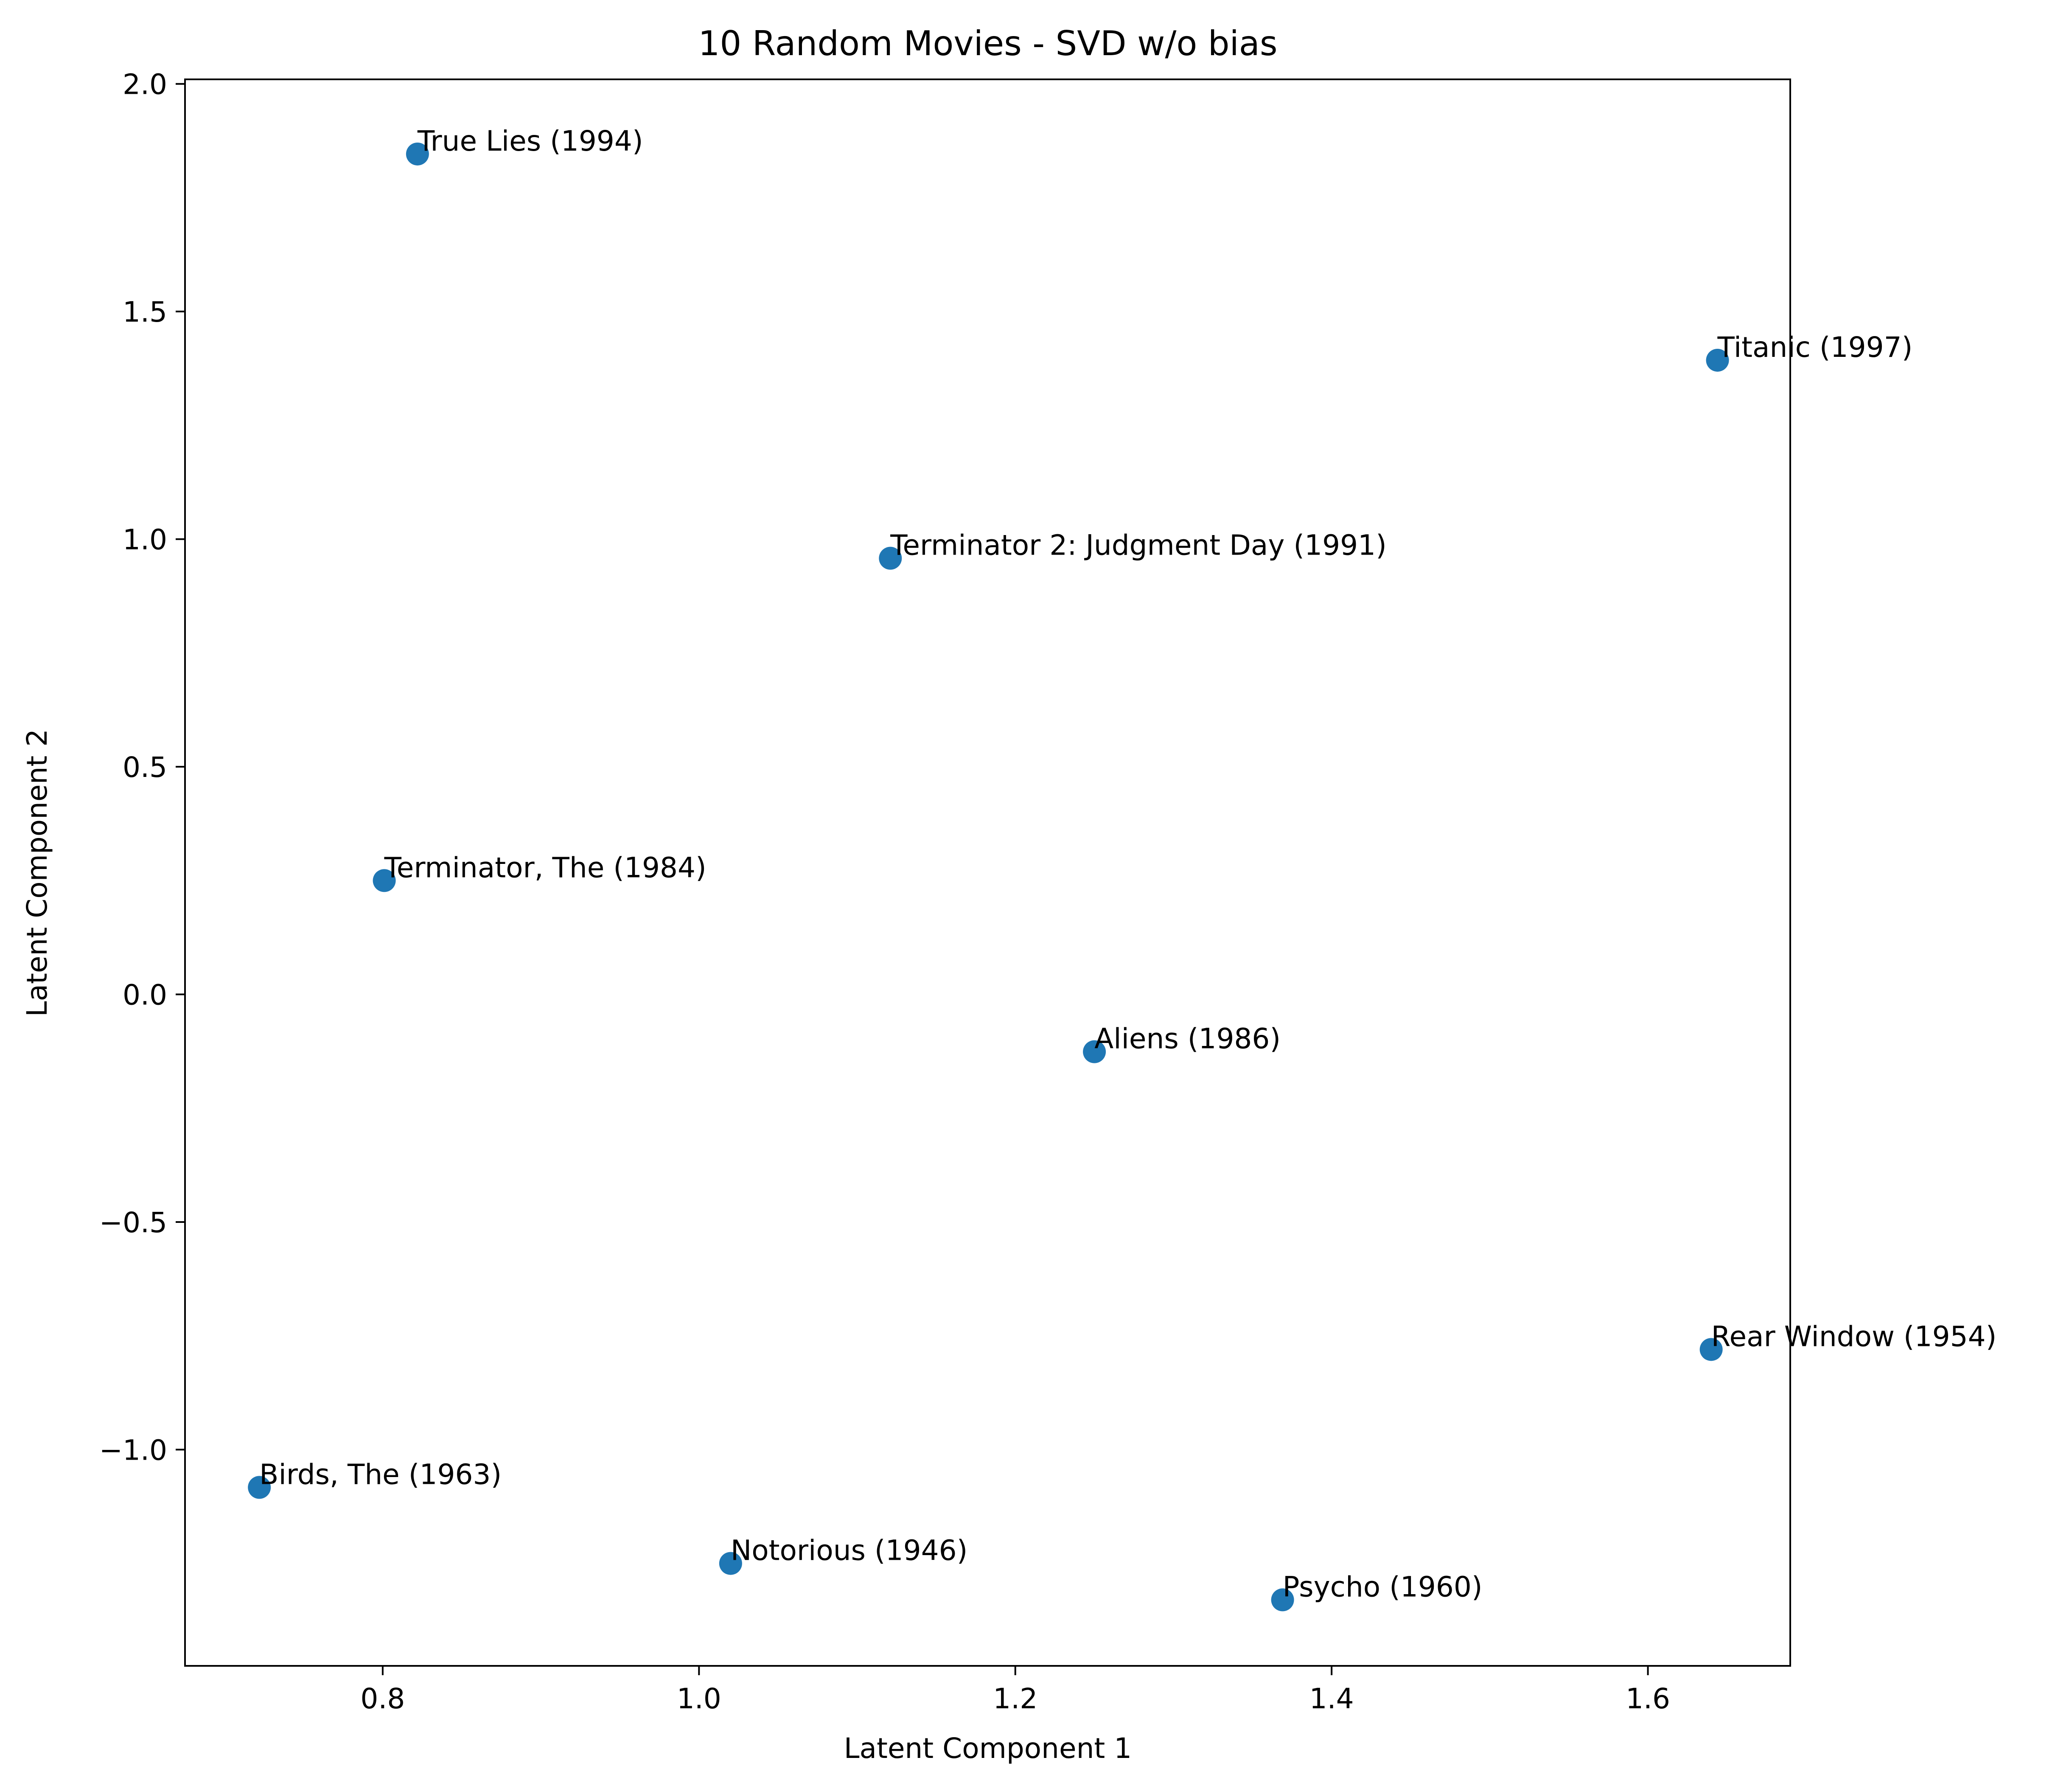  I want to click on point-label: Notorious (1946), so click(850, 1550).